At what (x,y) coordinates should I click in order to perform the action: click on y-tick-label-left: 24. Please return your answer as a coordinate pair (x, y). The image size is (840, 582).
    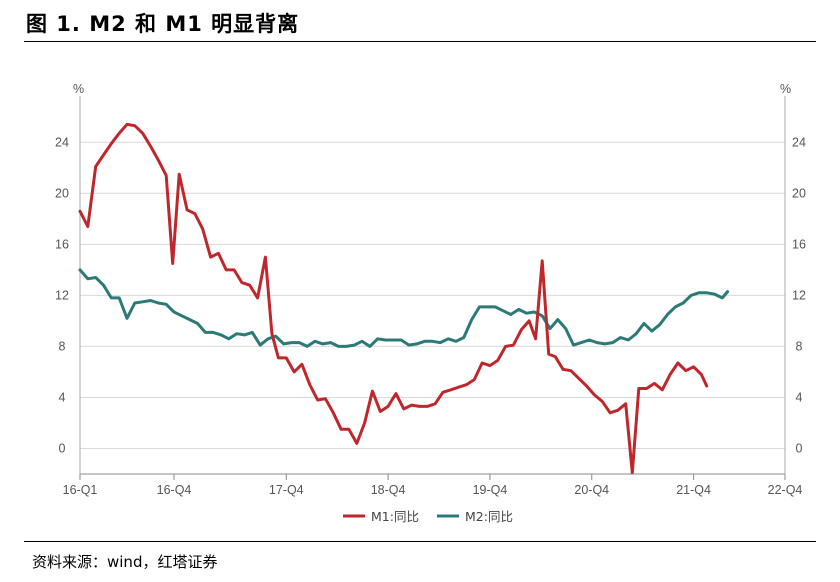
    Looking at the image, I should click on (62, 142).